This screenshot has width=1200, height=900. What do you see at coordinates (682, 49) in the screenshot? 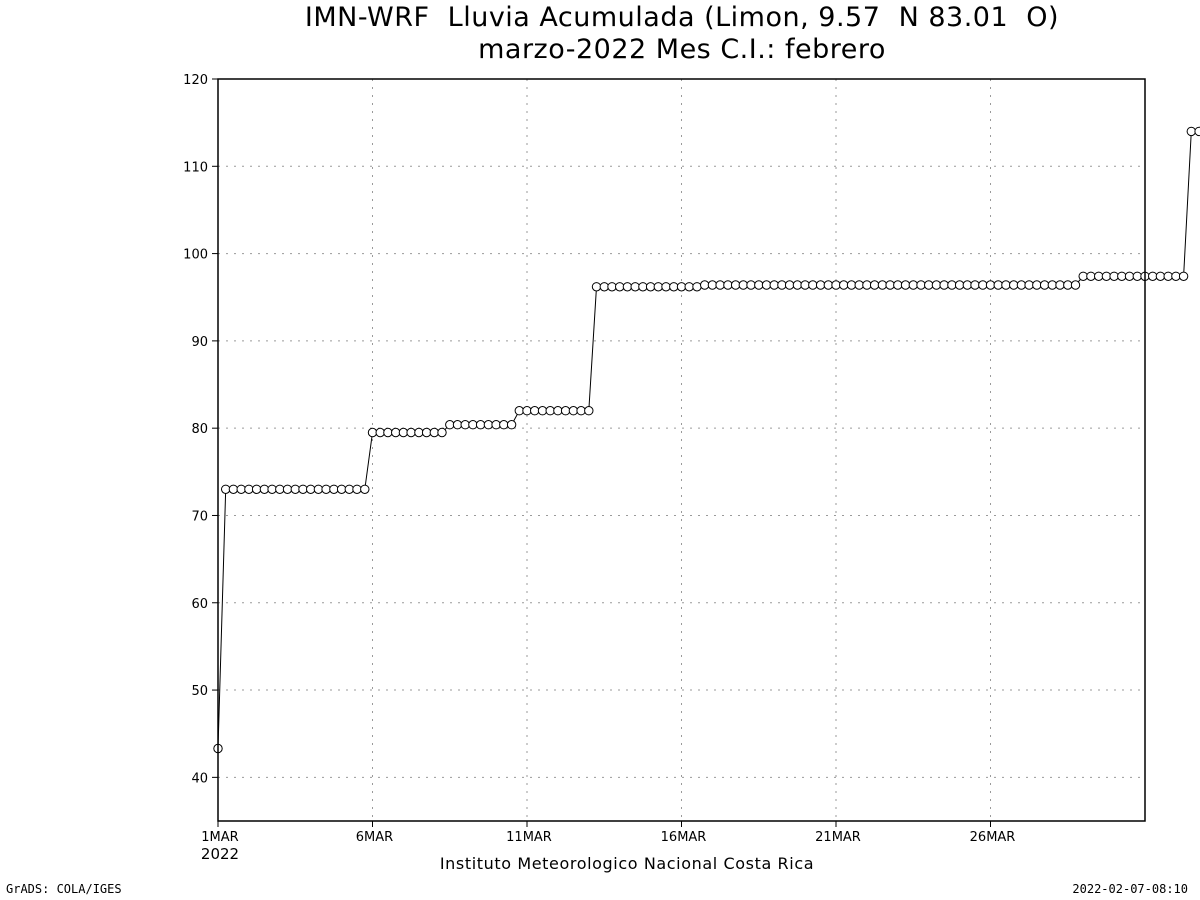
I see `chart-subtitle: marzo-2022 Mes C.I.: febrero` at bounding box center [682, 49].